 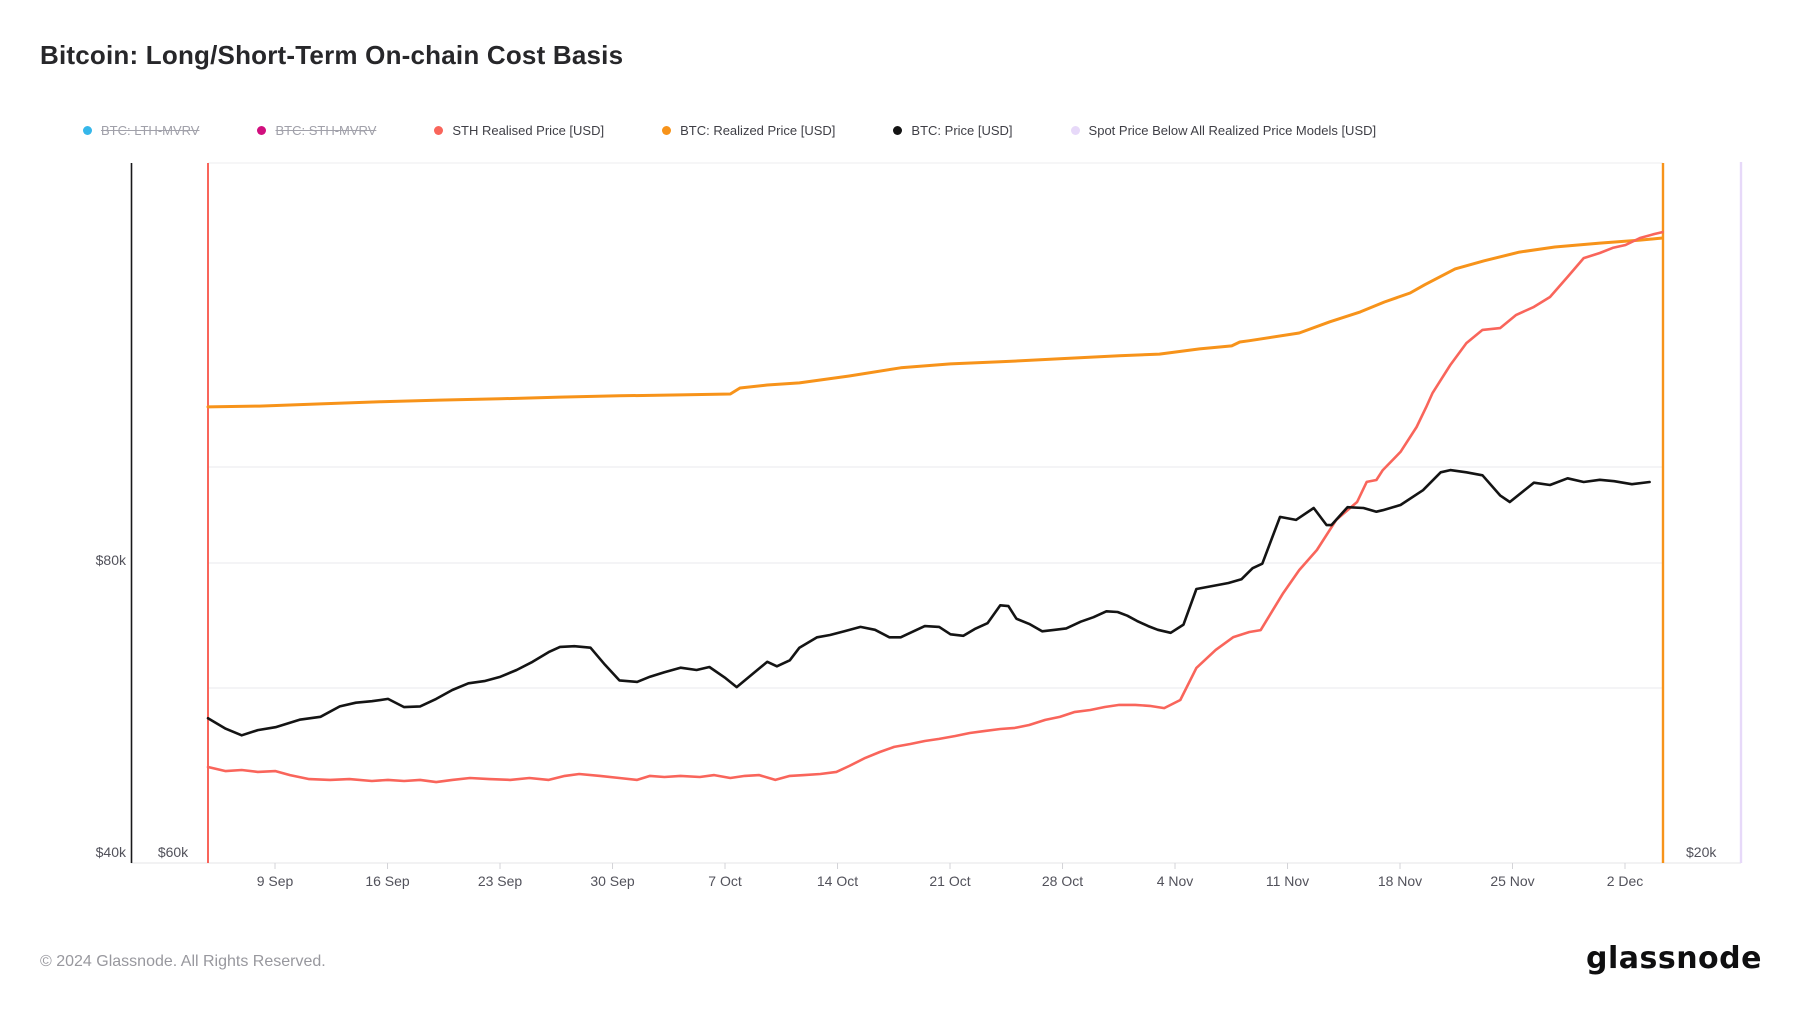 I want to click on x-tick-label: 7 Oct, so click(x=725, y=881).